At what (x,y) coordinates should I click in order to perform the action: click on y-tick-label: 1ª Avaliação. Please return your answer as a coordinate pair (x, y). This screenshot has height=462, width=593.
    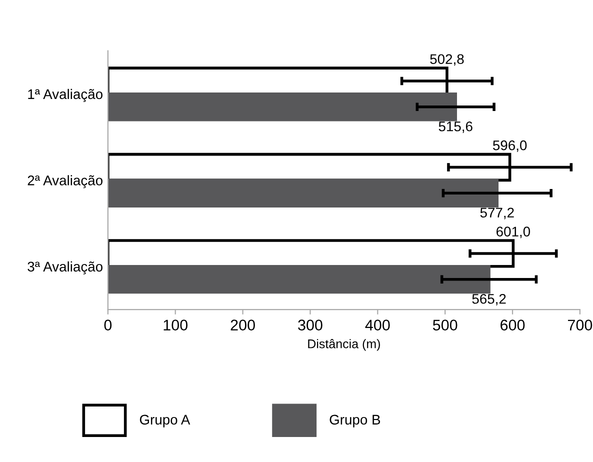
    Looking at the image, I should click on (65, 95).